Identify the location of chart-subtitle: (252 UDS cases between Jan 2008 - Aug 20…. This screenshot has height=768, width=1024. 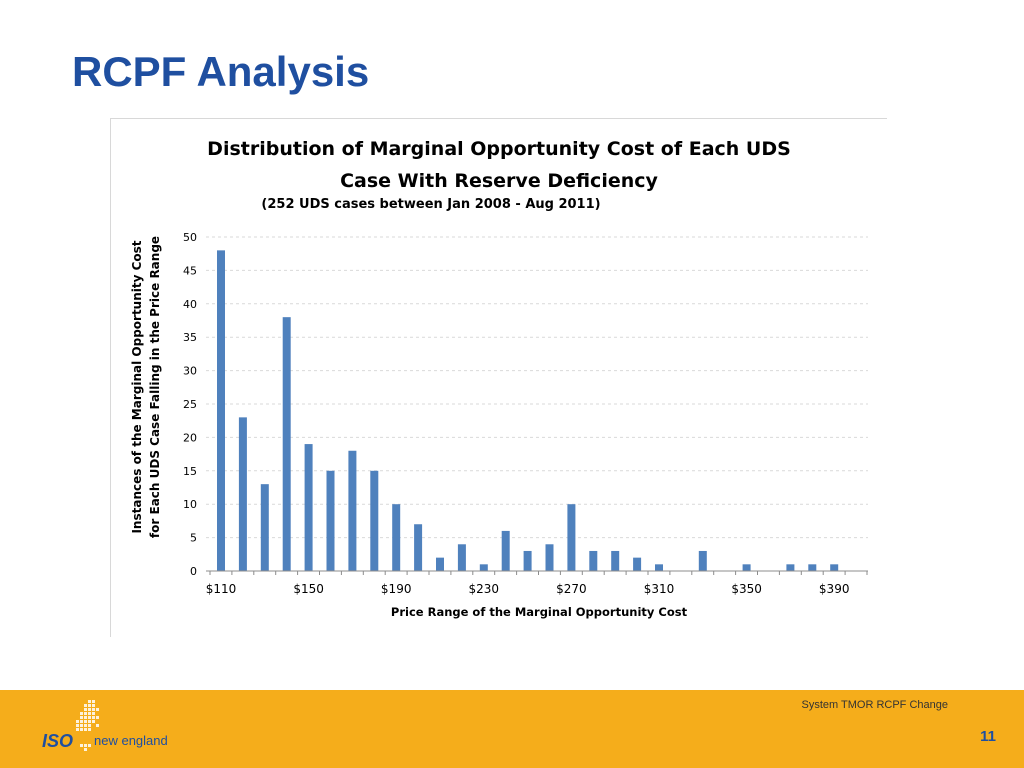
(430, 204).